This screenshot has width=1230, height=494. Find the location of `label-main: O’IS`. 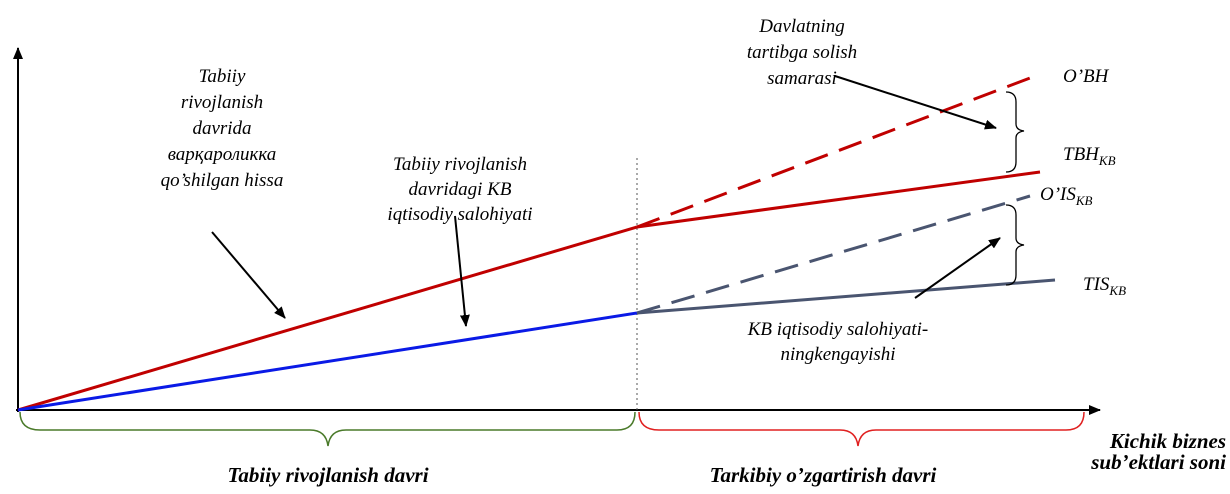

label-main: O’IS is located at coordinates (1058, 194).